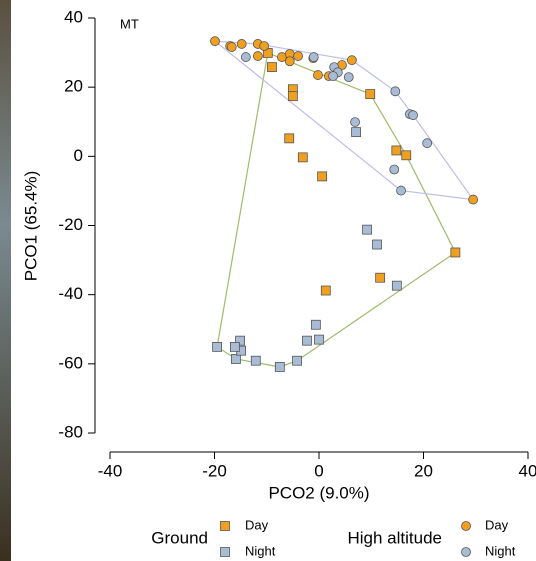 The width and height of the screenshot is (536, 561). What do you see at coordinates (70, 224) in the screenshot?
I see `y-tick-label: -20` at bounding box center [70, 224].